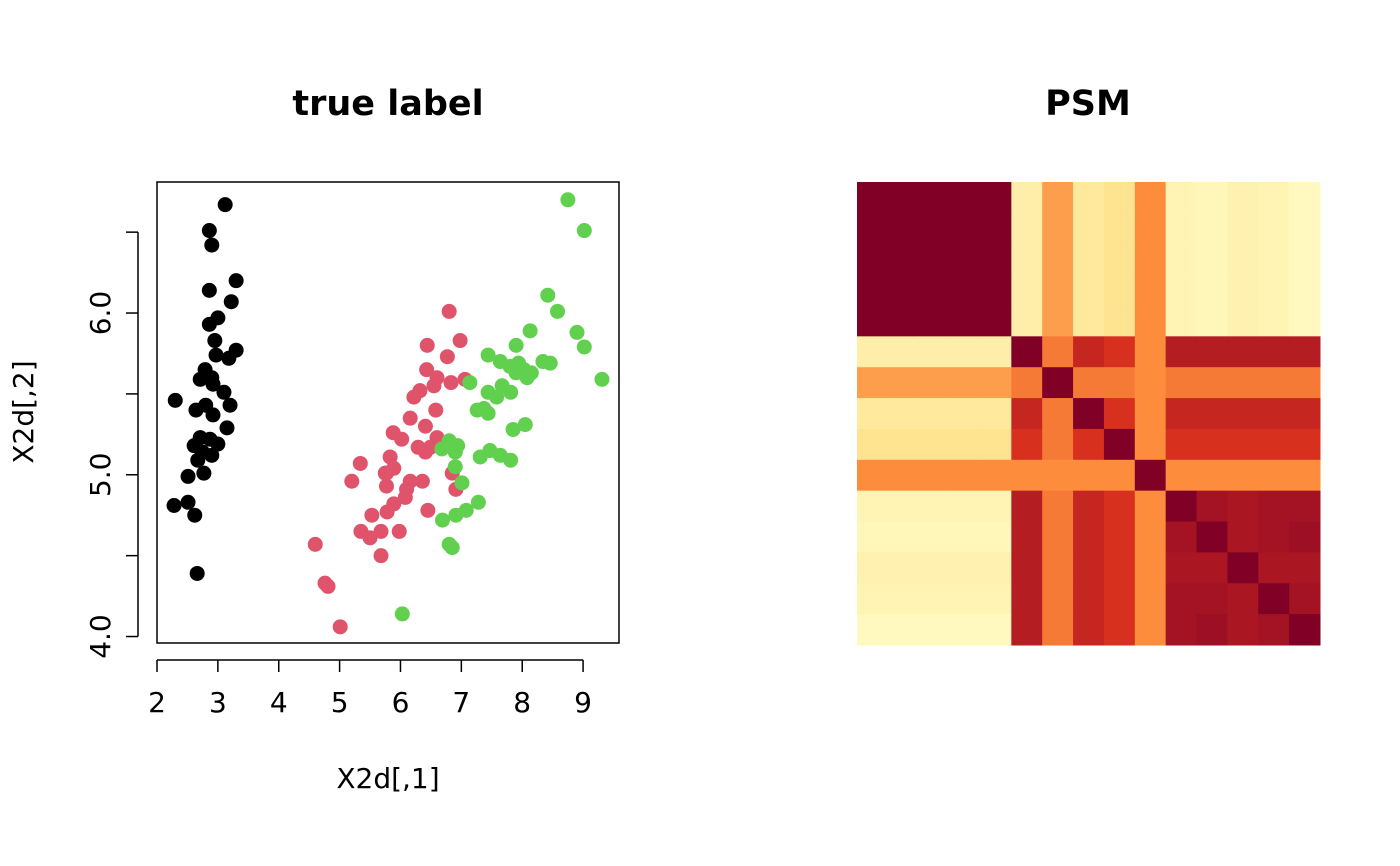 This screenshot has width=1400, height=866. Describe the element at coordinates (157, 702) in the screenshot. I see `x-tick-label: 2` at that location.